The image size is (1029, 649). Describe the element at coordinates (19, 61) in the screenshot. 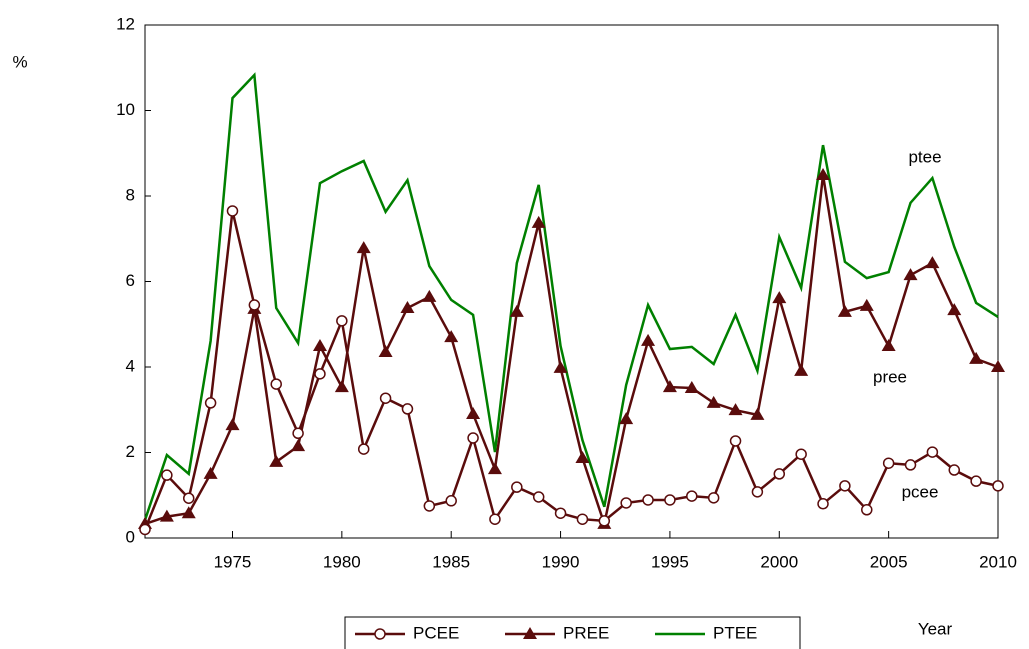

I see `y-axis-label: %` at that location.